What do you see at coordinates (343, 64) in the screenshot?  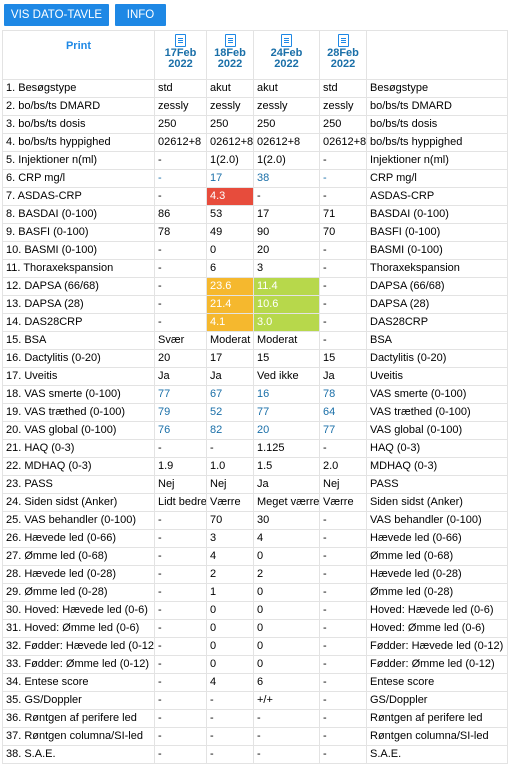 I see `date-year: 2022` at bounding box center [343, 64].